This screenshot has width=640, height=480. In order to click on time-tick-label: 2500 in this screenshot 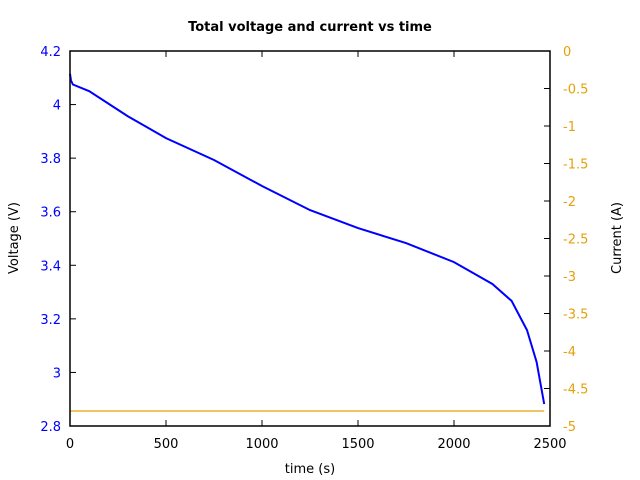, I will do `click(549, 444)`.